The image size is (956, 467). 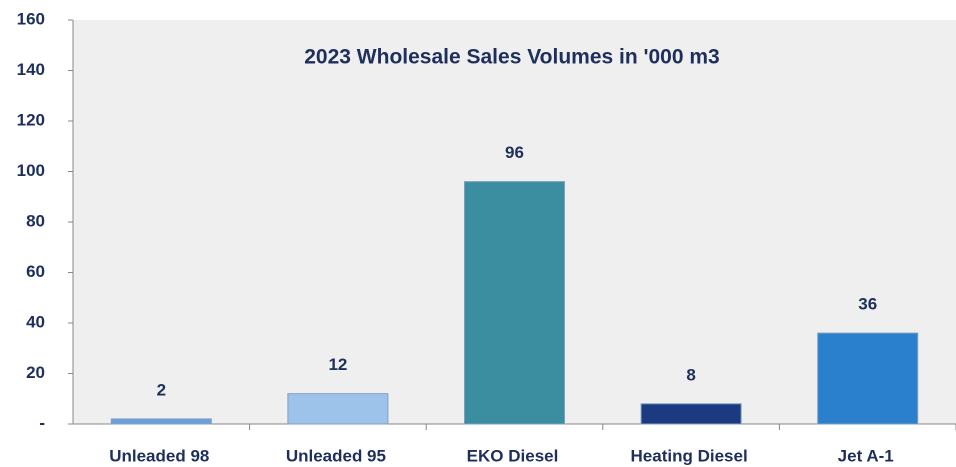 What do you see at coordinates (42, 422) in the screenshot?
I see `y-tick-label: -` at bounding box center [42, 422].